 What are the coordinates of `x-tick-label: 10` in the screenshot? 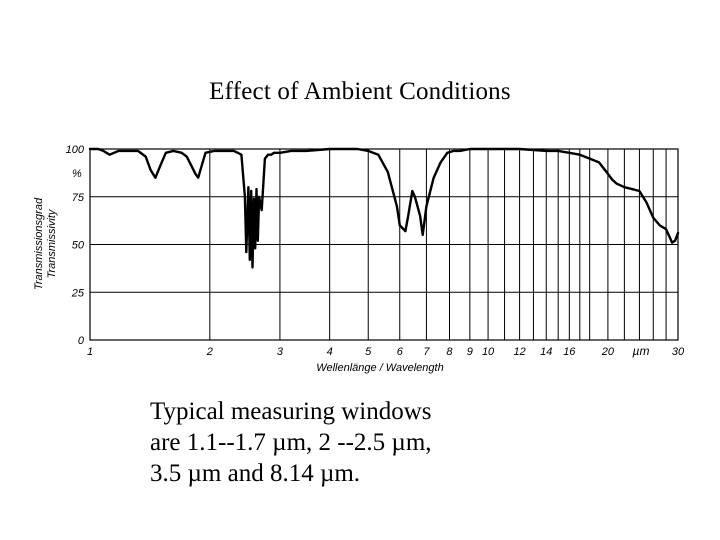 It's located at (488, 352).